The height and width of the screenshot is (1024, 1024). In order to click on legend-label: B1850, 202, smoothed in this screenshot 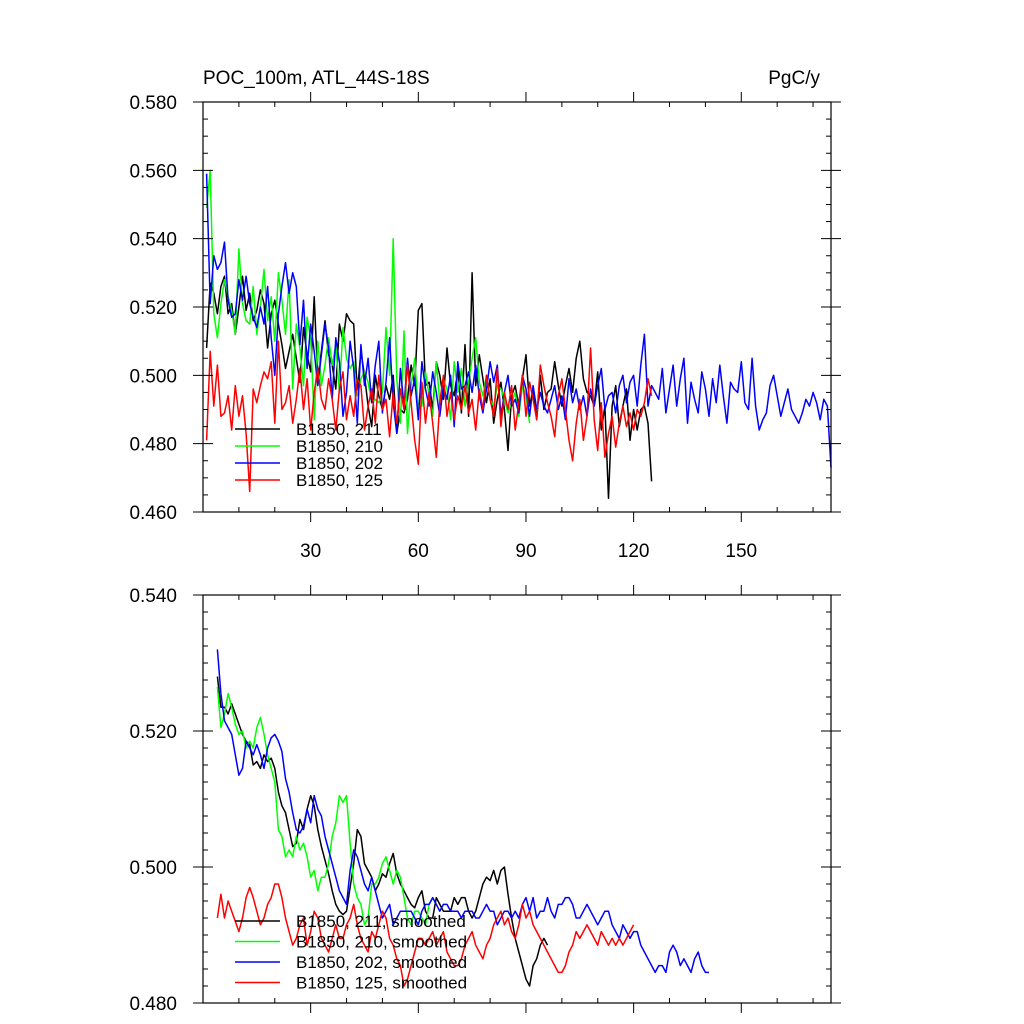, I will do `click(381, 962)`.